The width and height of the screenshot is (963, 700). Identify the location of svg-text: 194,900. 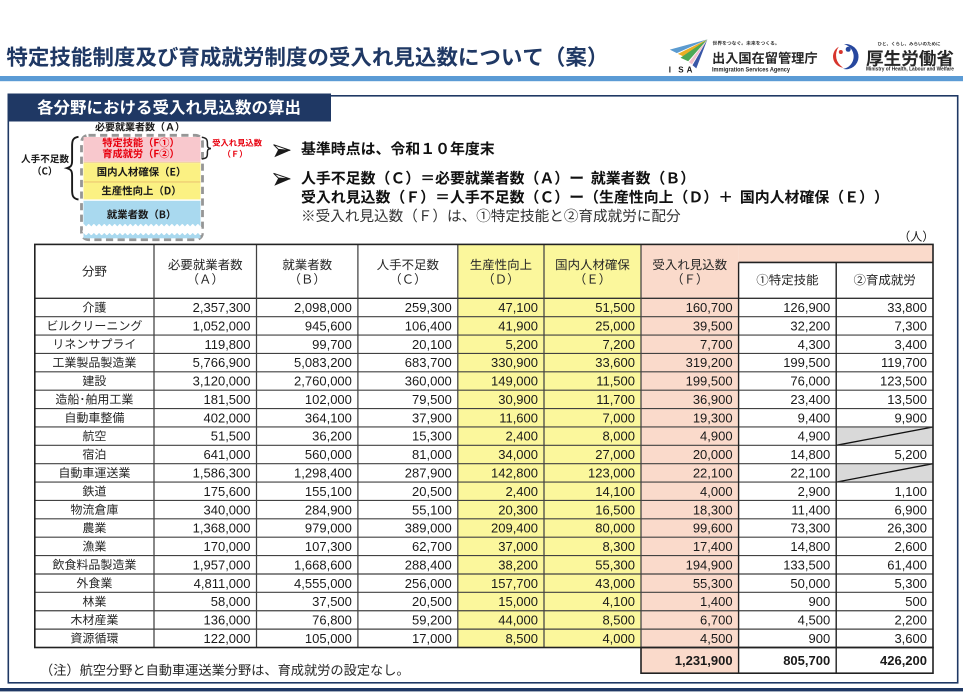
(709, 564).